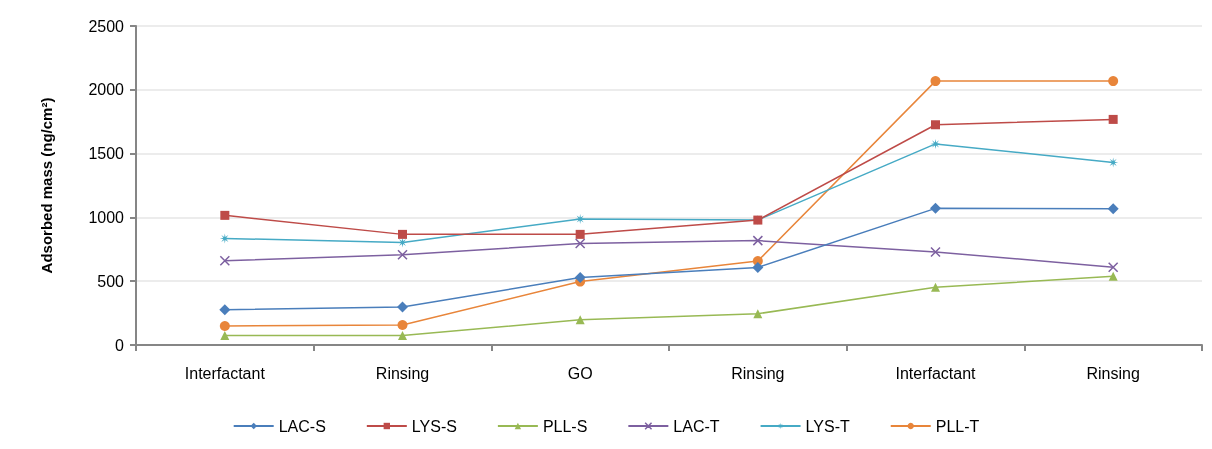  Describe the element at coordinates (106, 26) in the screenshot. I see `y-tick-label: 2500` at that location.